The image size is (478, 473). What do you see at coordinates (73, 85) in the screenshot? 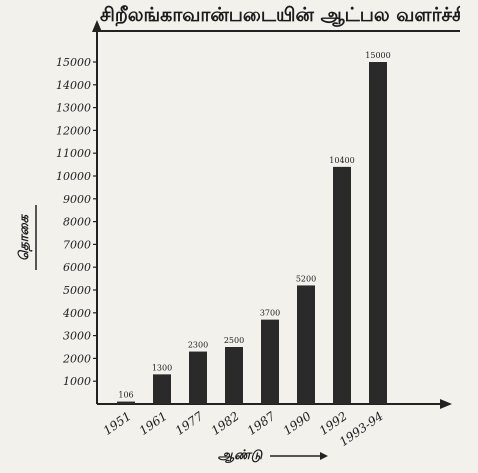
I see `y-tick-label: 14000` at bounding box center [73, 85].